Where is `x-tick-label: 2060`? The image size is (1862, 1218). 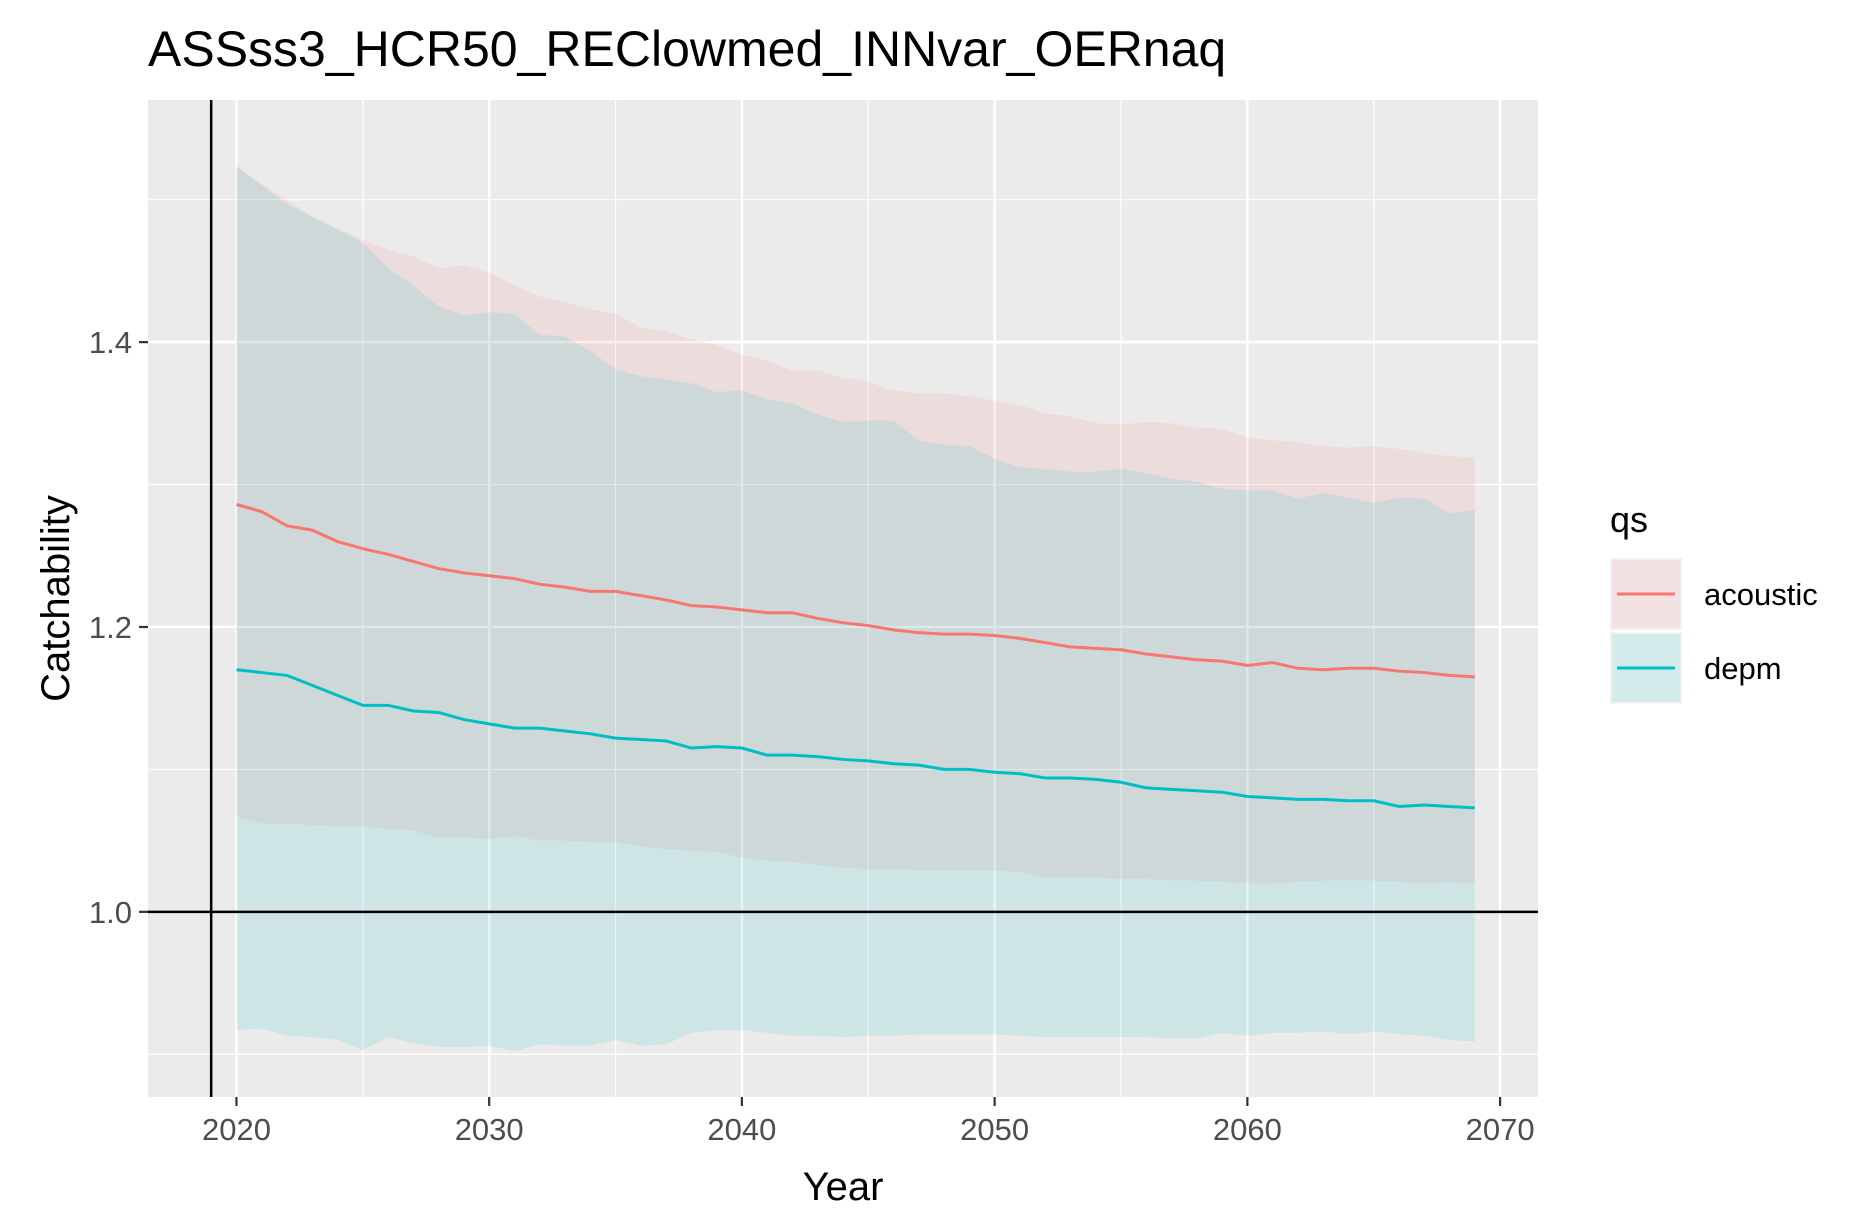 x-tick-label: 2060 is located at coordinates (1247, 1129).